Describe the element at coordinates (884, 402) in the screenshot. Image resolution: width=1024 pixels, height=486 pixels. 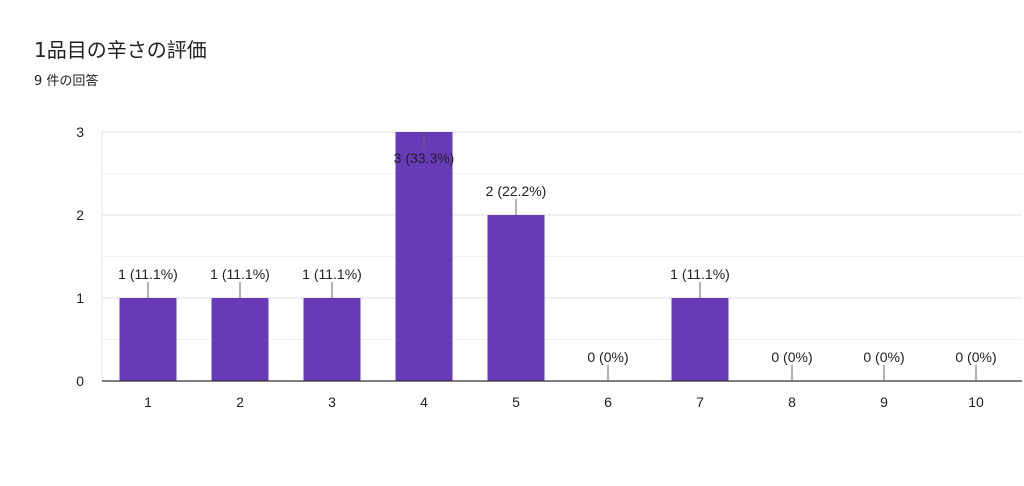
I see `x-tick-label: 9` at that location.